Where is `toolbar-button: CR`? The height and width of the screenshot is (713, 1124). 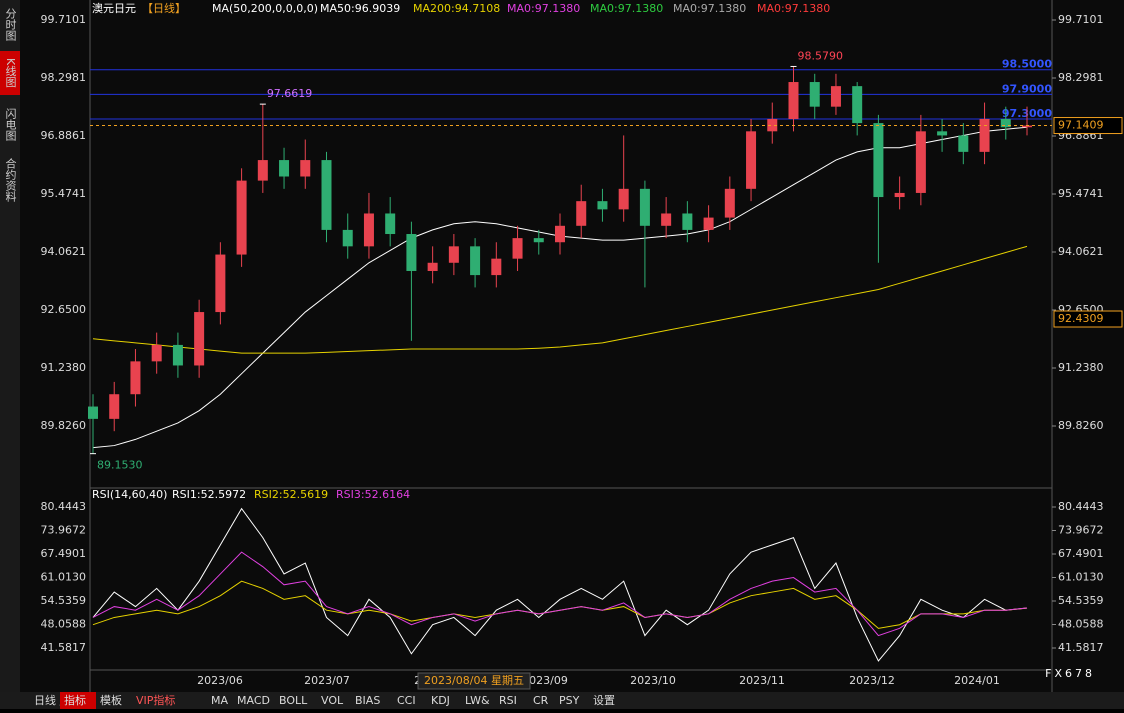
toolbar-button: CR is located at coordinates (541, 700).